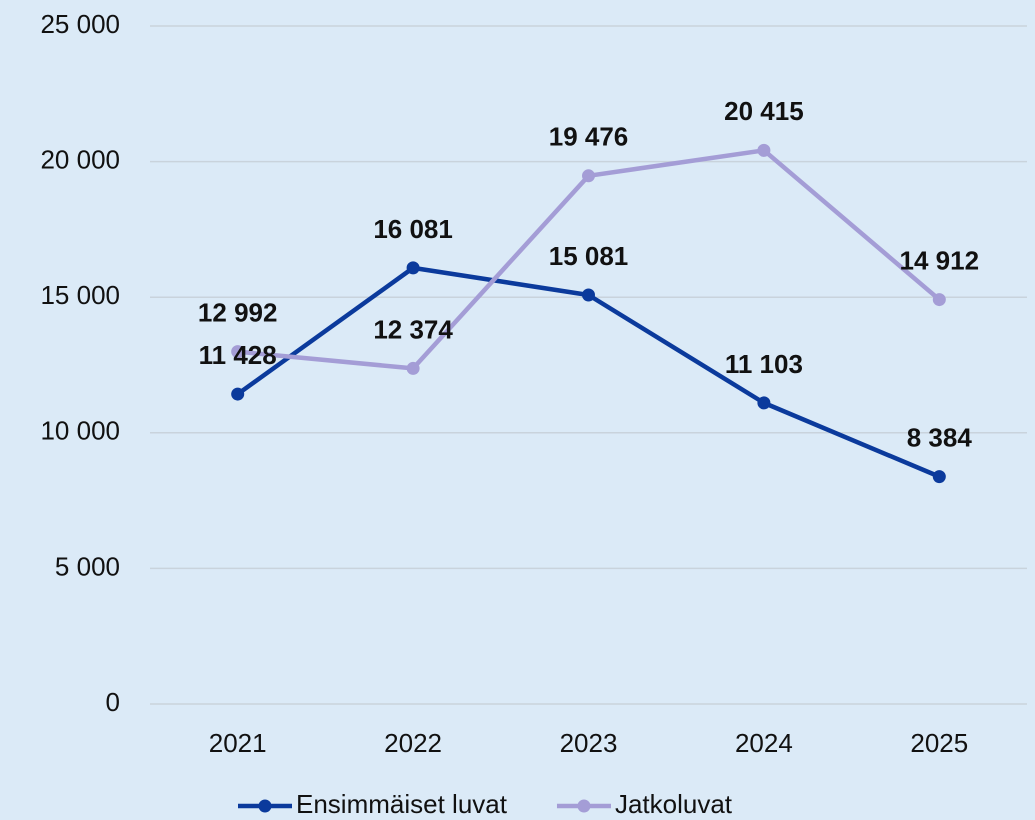 This screenshot has height=820, width=1035. Describe the element at coordinates (413, 743) in the screenshot. I see `x-tick-label: 2022` at that location.